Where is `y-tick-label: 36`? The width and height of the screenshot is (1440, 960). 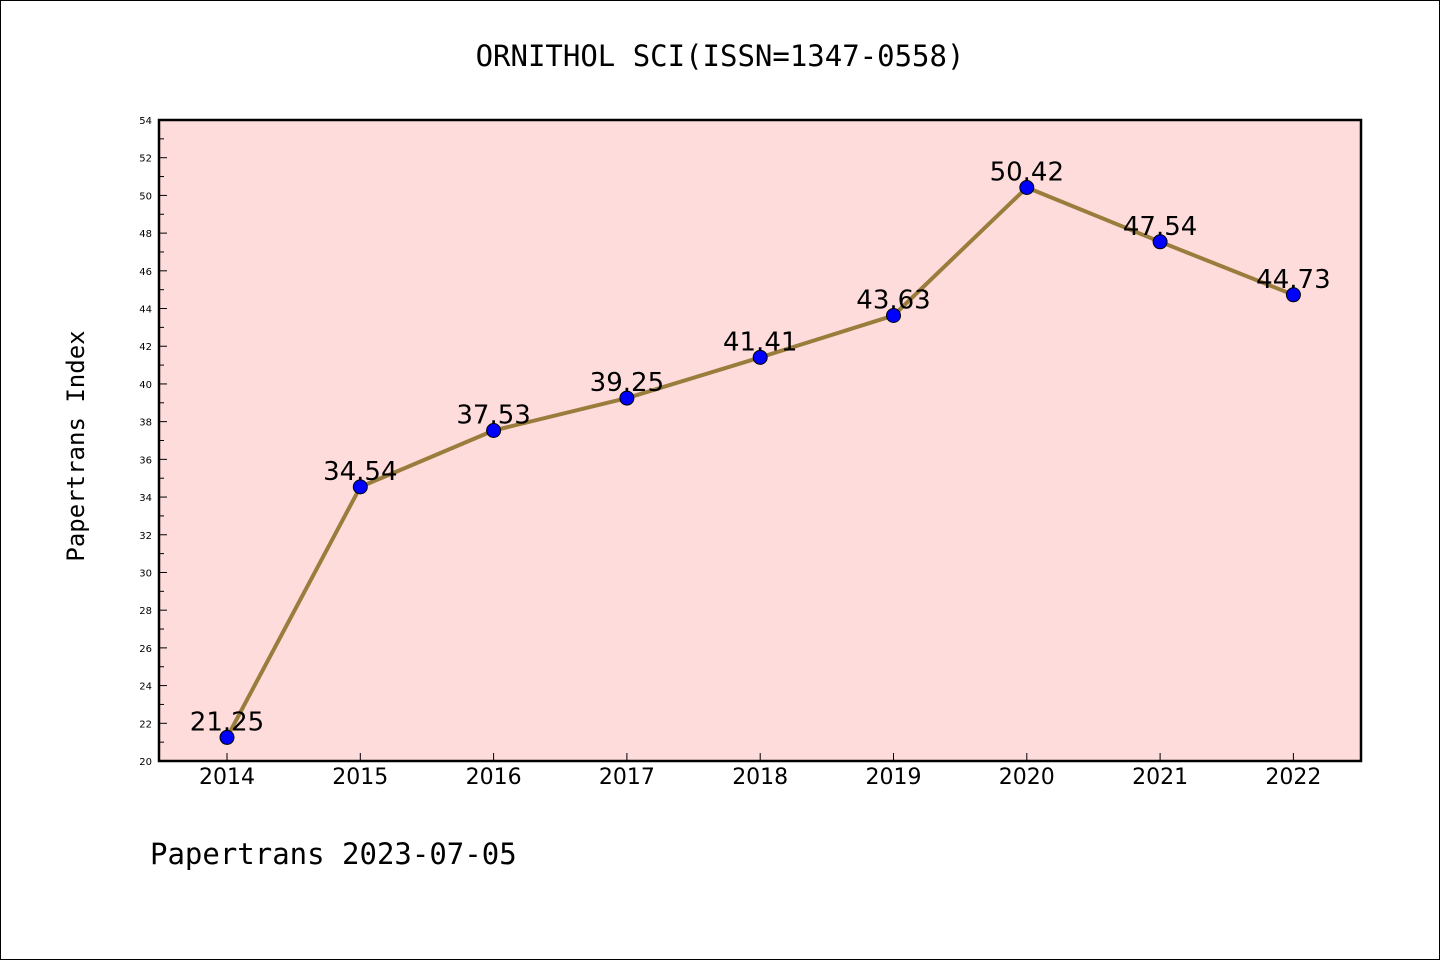
y-tick-label: 36 is located at coordinates (145, 460).